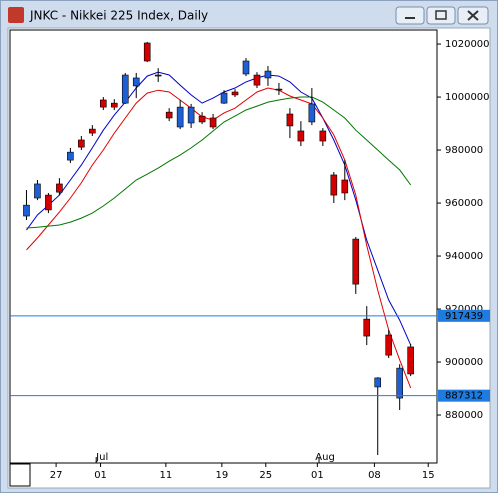  Describe the element at coordinates (464, 362) in the screenshot. I see `y-tick-label: 900000` at that location.